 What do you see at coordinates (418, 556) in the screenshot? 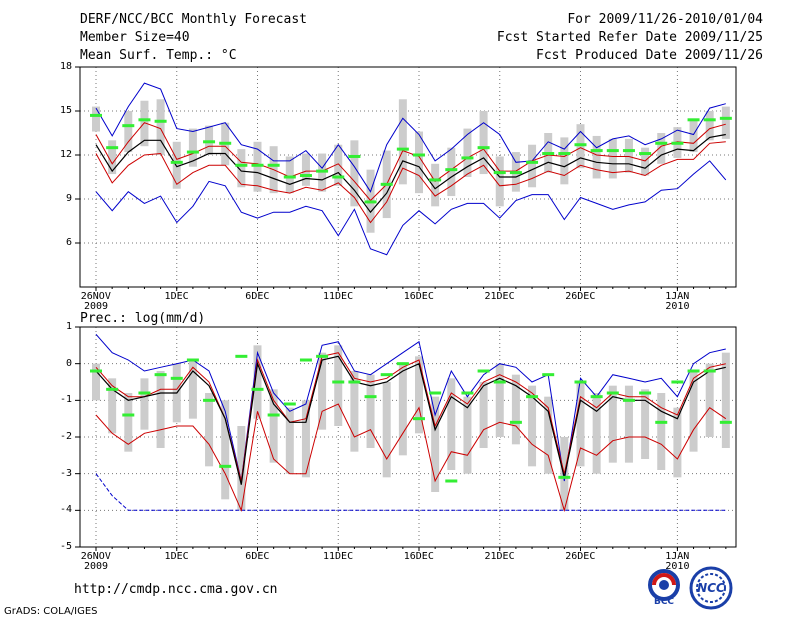
I see `prec-xtick-label: 16DEC` at bounding box center [418, 556].